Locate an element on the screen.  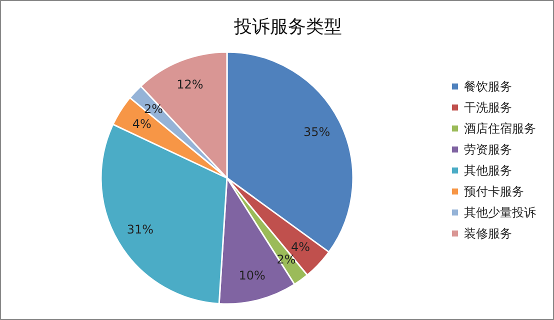
legend-label: 其他服务 is located at coordinates (488, 171).